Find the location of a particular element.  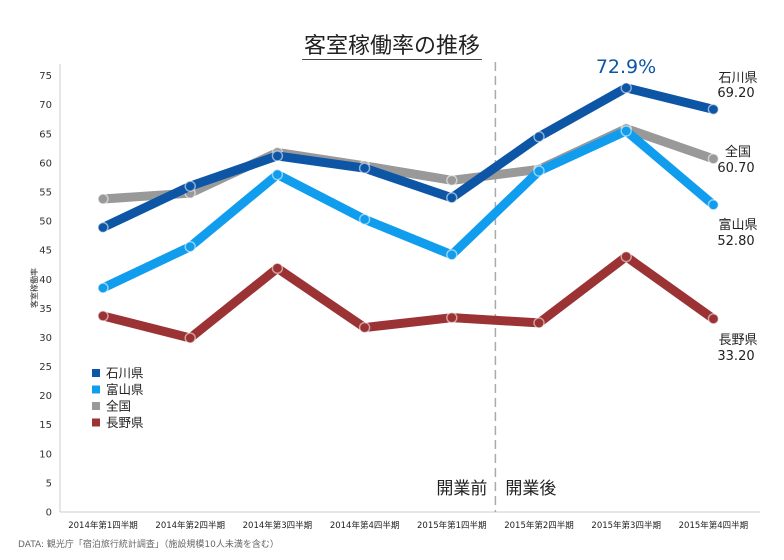

after-label: 開業後 is located at coordinates (530, 489).